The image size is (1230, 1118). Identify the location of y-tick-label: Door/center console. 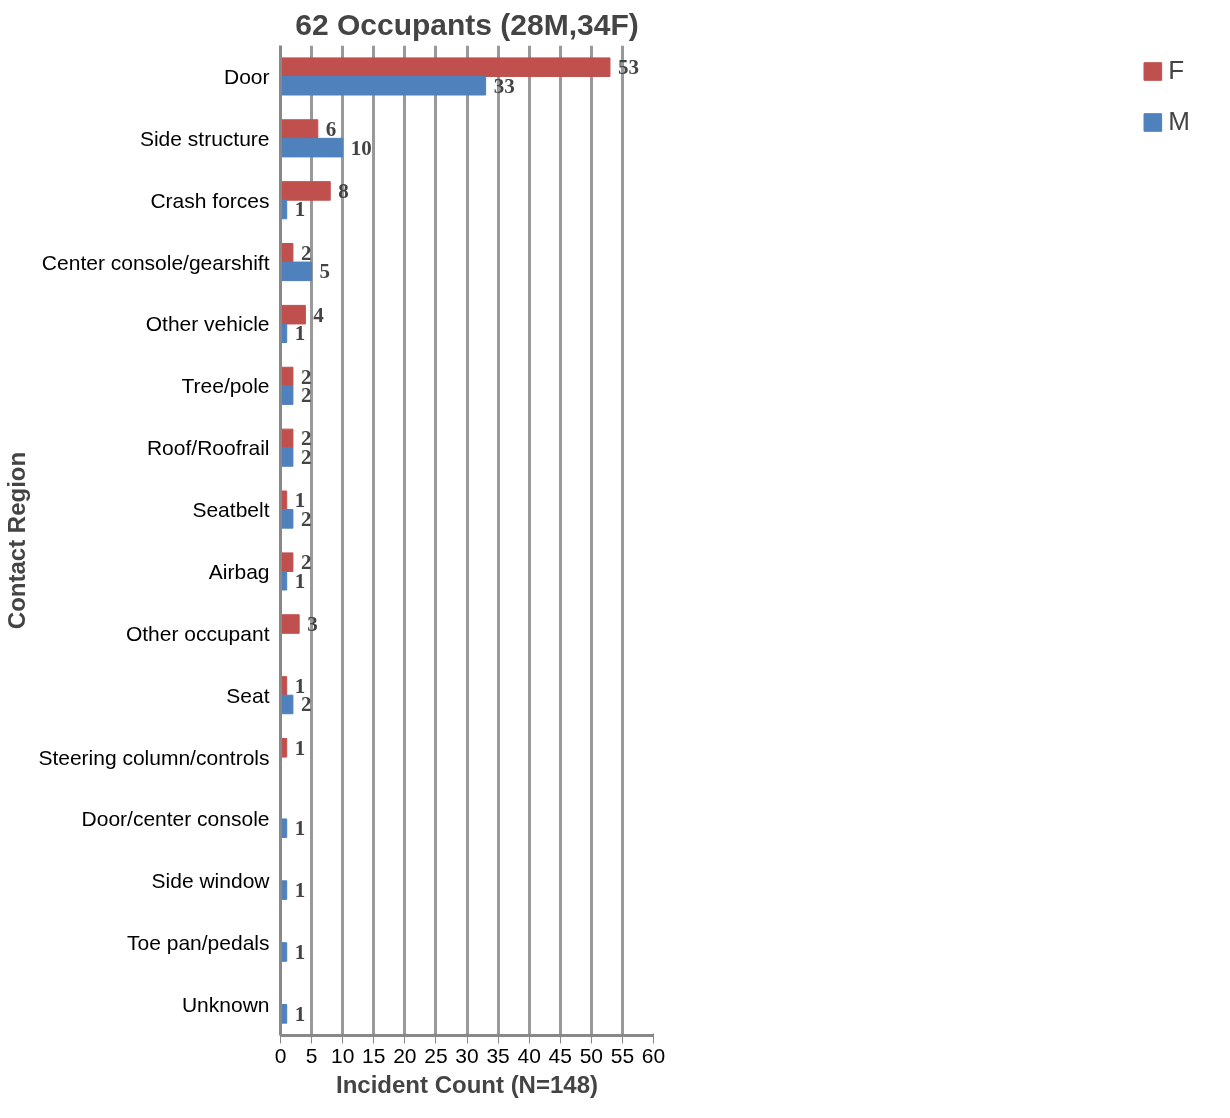
(175, 819).